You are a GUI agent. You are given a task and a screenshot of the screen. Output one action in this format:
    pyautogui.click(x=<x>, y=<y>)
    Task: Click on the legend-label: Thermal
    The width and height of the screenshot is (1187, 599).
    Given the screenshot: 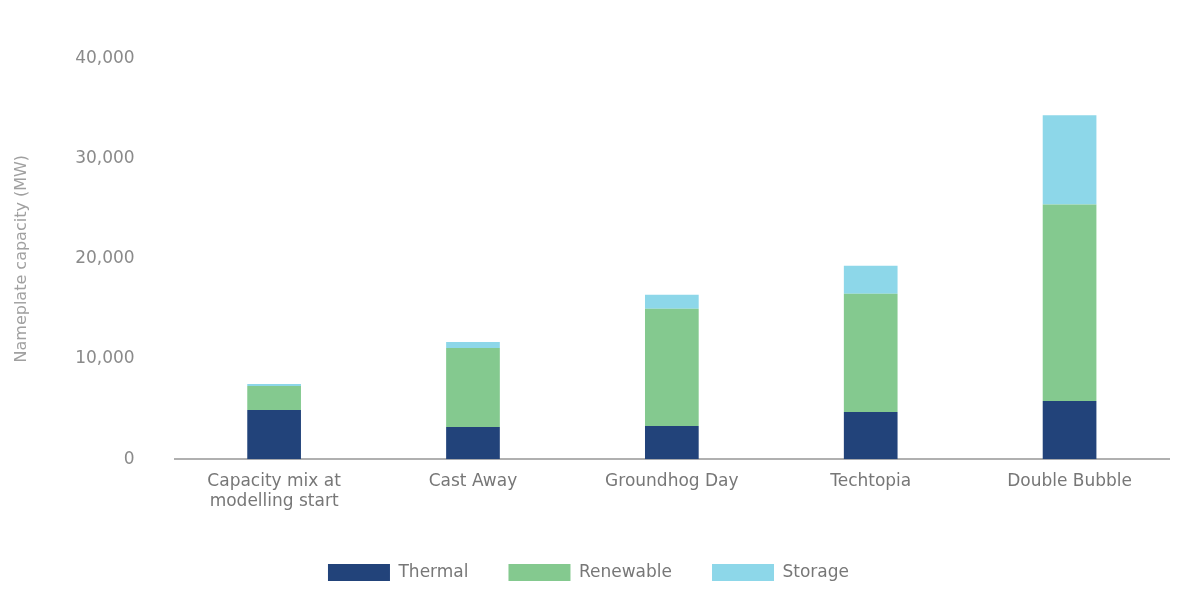 What is the action you would take?
    pyautogui.click(x=433, y=570)
    